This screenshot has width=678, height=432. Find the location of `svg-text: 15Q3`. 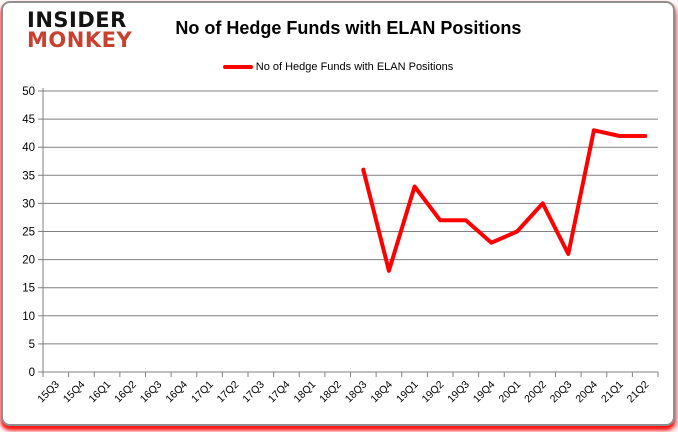

svg-text: 15Q3 is located at coordinates (48, 392).